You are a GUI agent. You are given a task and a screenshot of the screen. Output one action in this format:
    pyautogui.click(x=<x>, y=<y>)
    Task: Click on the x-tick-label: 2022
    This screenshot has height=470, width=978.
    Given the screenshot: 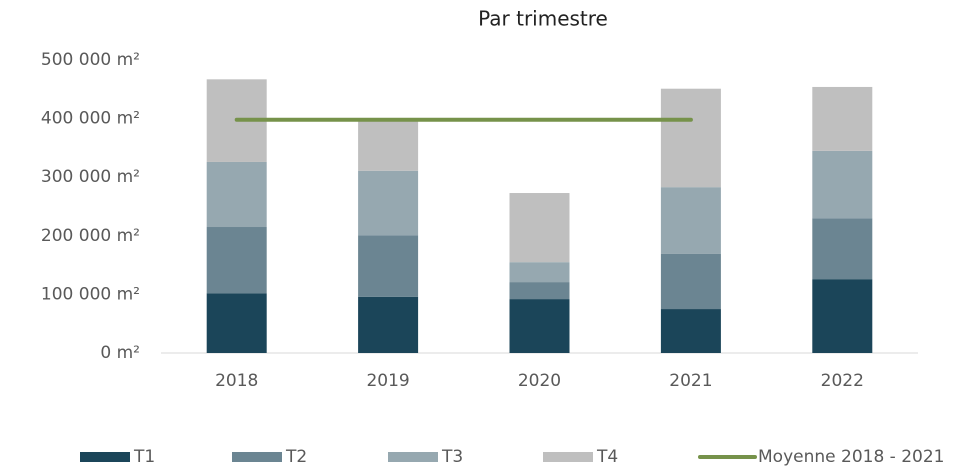 What is the action you would take?
    pyautogui.click(x=842, y=381)
    